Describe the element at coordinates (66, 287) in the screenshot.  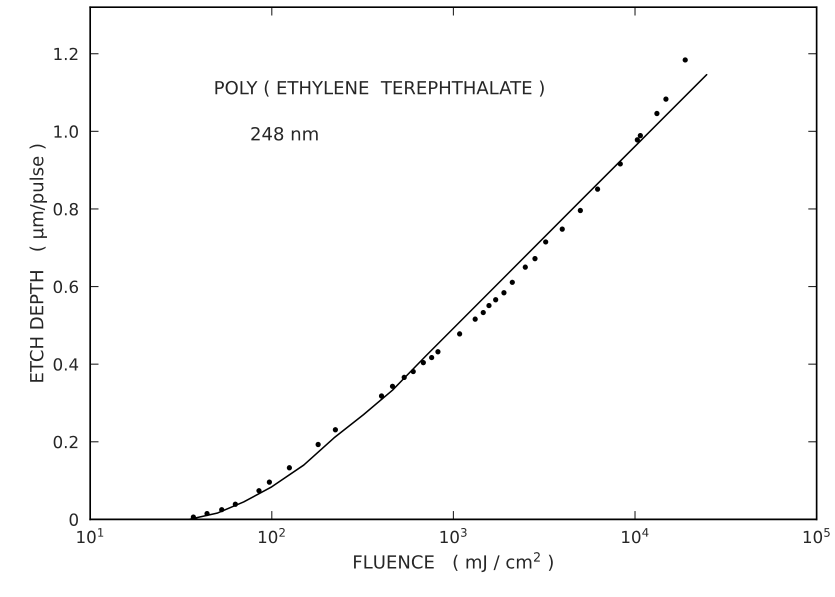
I see `y-tick-label: 0.6` at that location.